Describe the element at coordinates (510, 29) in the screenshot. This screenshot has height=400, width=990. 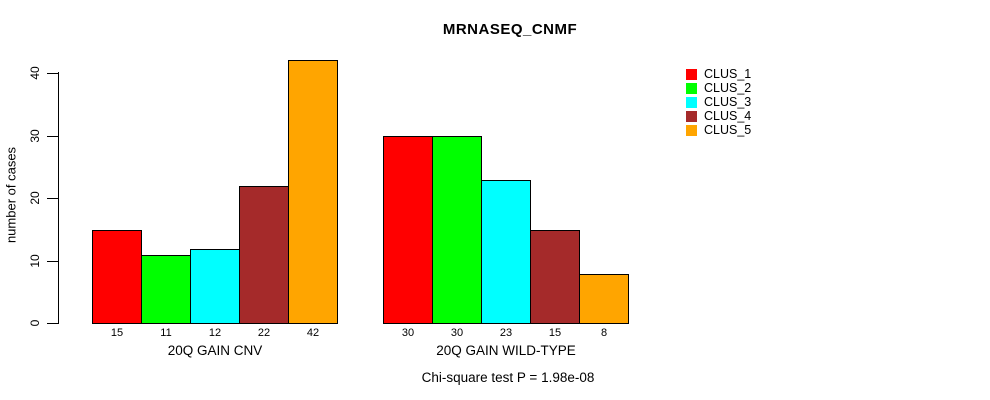
I see `chart-title: MRNASEQ_CNMF` at that location.